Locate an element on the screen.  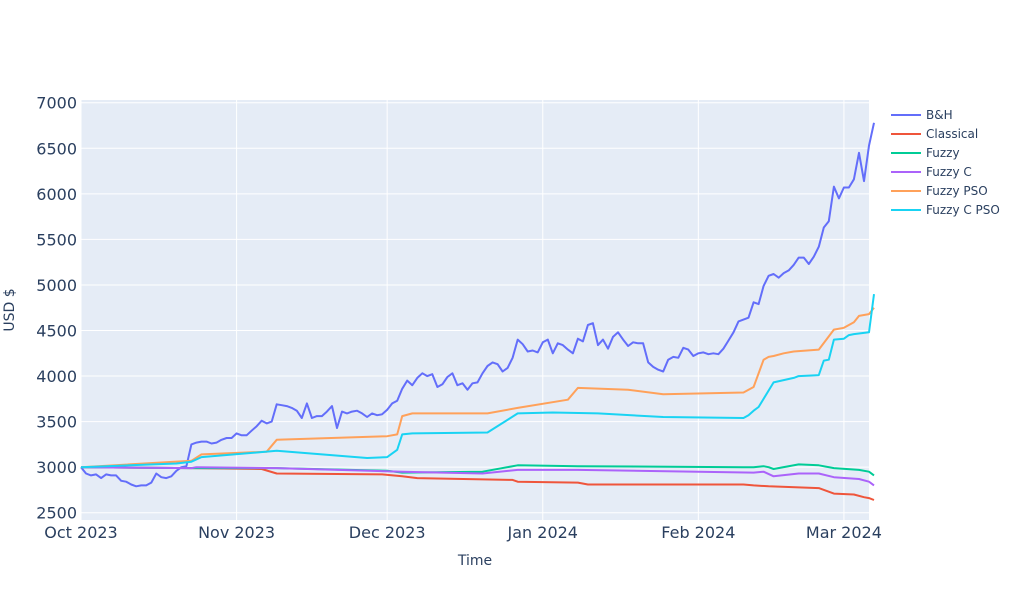
x-tick-label: Mar 2024 is located at coordinates (844, 532).